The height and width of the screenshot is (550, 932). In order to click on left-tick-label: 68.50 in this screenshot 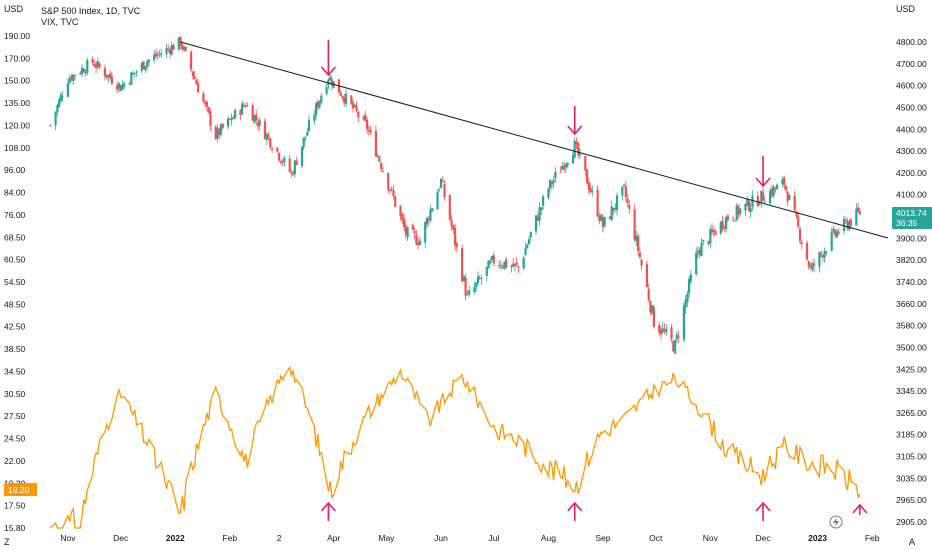, I will do `click(15, 237)`.